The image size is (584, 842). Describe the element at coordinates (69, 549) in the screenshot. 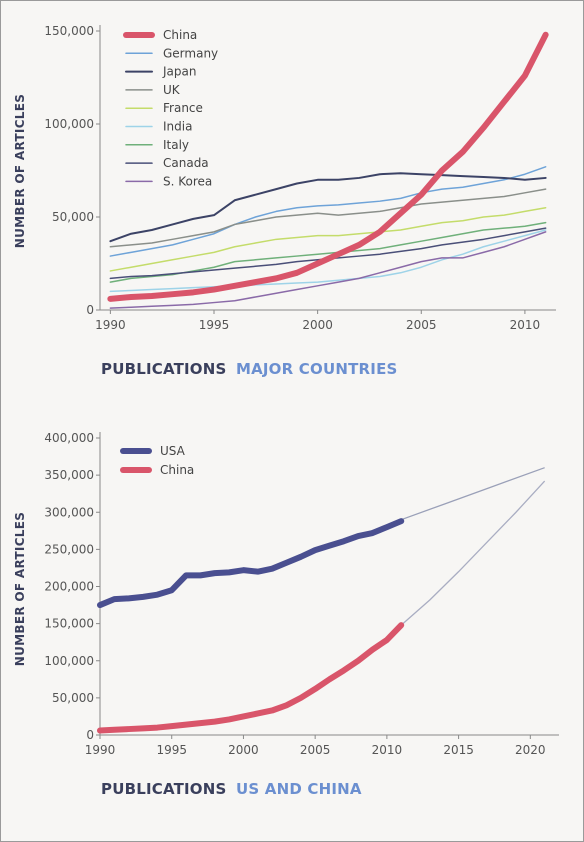

I see `y-tick-label: 250,000` at that location.